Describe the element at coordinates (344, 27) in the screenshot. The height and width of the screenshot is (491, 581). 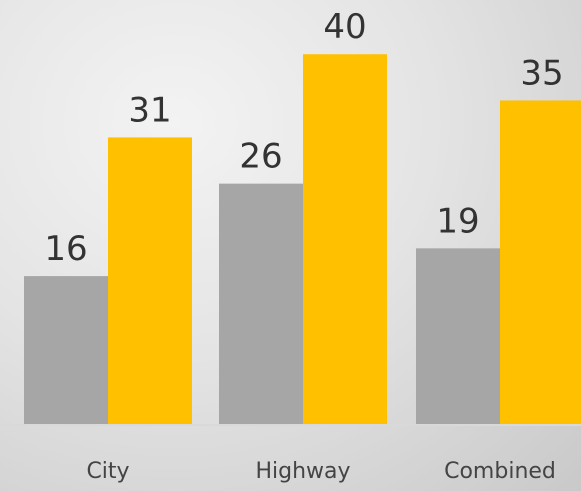
I see `data-label-highway-series-2: 40` at that location.